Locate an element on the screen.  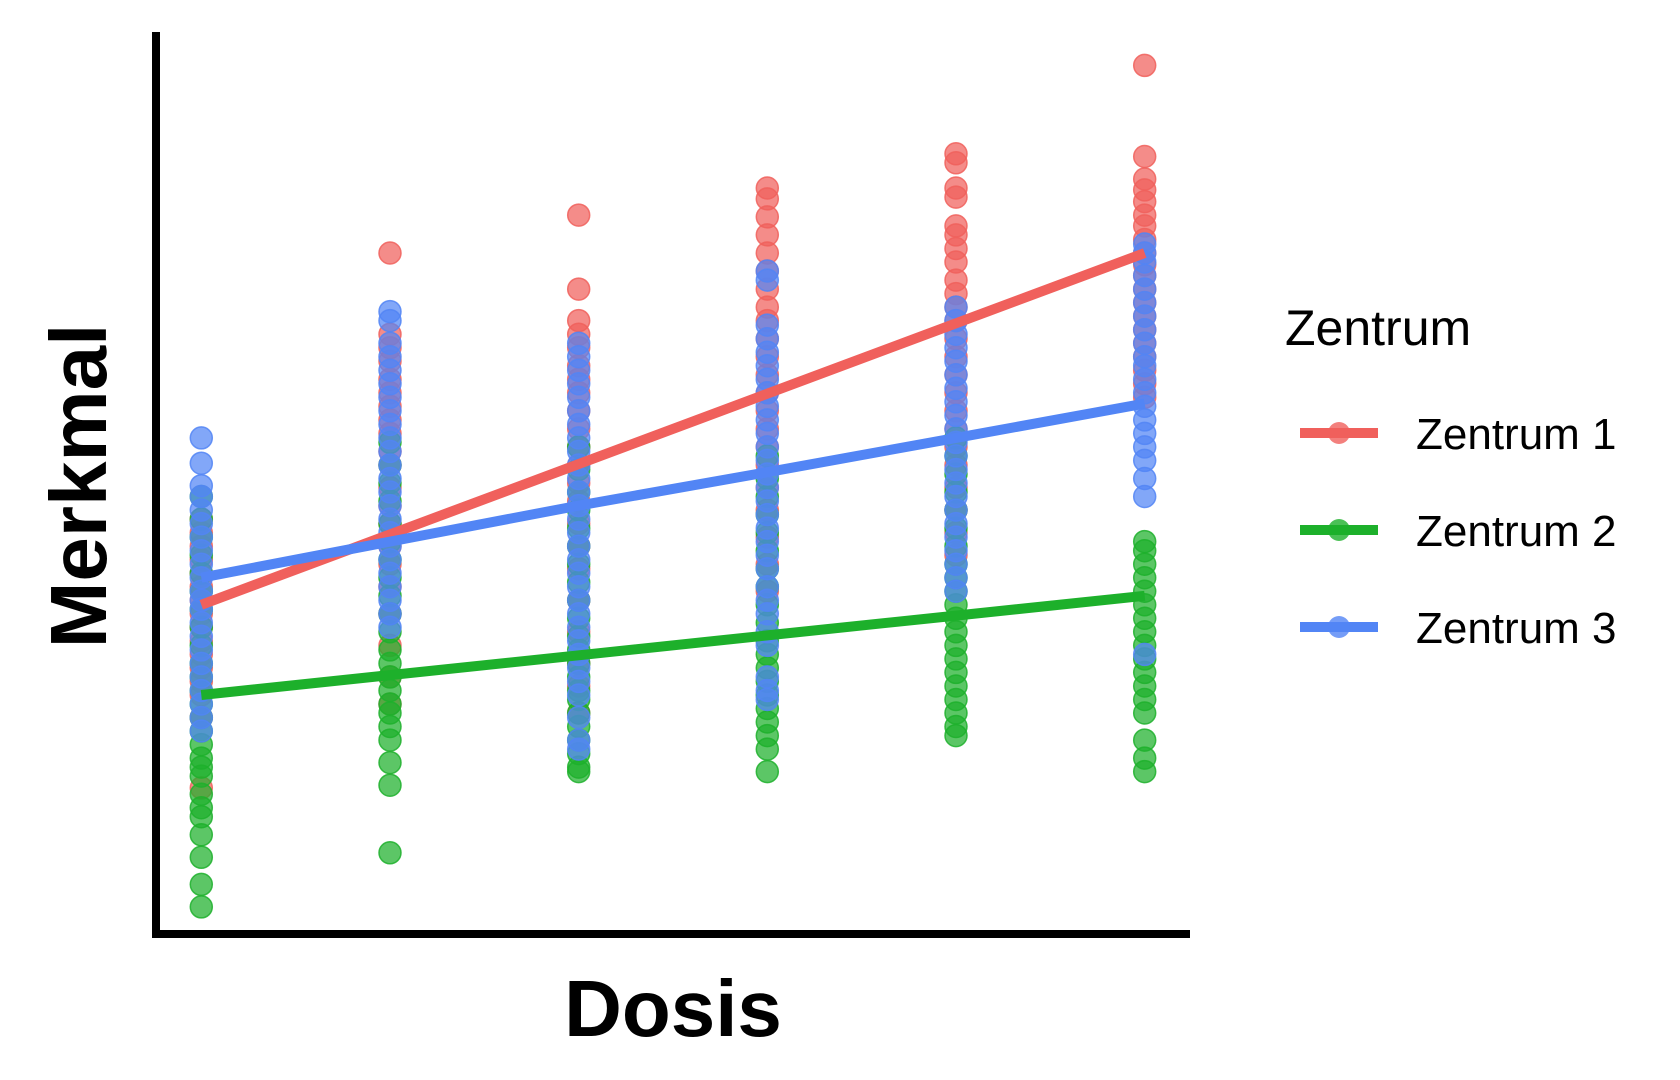
legend-label: Zentrum 3 is located at coordinates (1516, 628).